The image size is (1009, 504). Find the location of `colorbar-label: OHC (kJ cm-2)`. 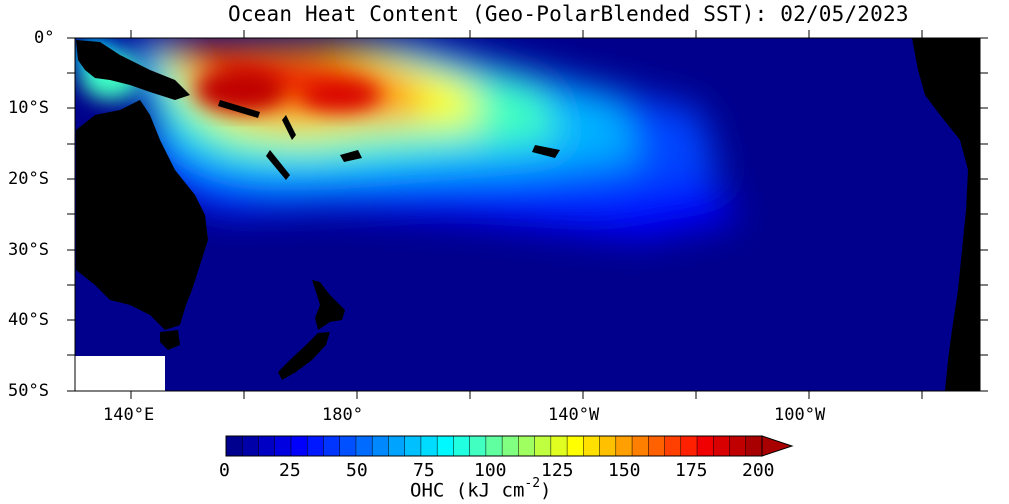

colorbar-label: OHC (kJ cm-2) is located at coordinates (481, 489).